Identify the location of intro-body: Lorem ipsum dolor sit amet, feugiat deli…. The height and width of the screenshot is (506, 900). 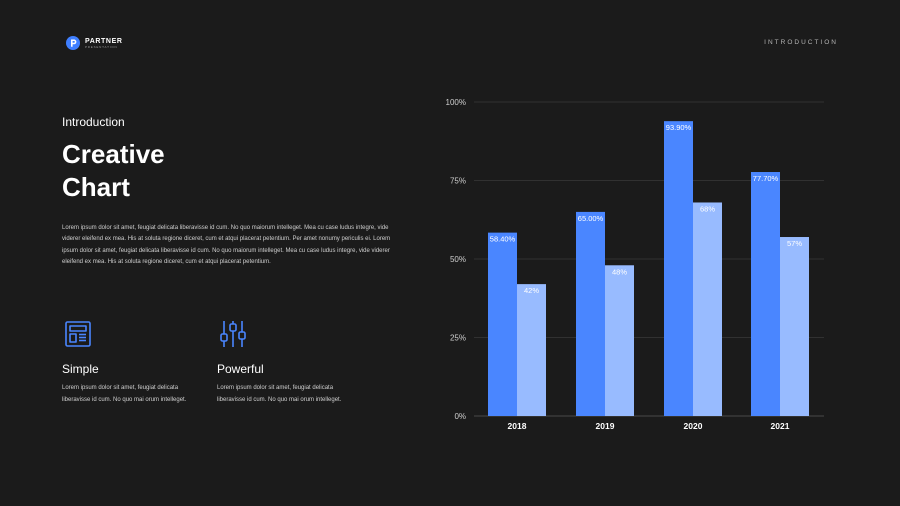
(226, 245).